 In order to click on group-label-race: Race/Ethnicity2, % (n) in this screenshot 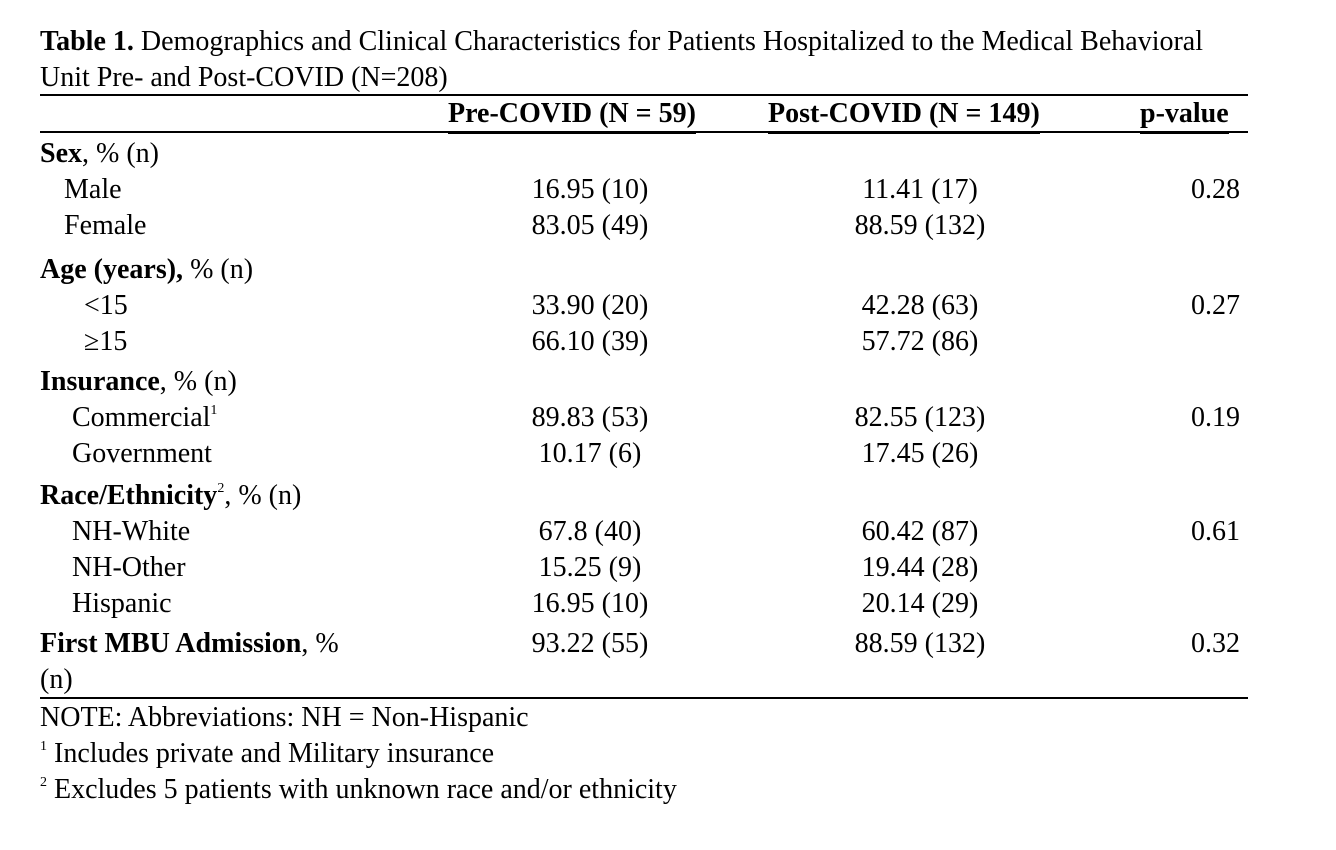, I will do `click(170, 496)`.